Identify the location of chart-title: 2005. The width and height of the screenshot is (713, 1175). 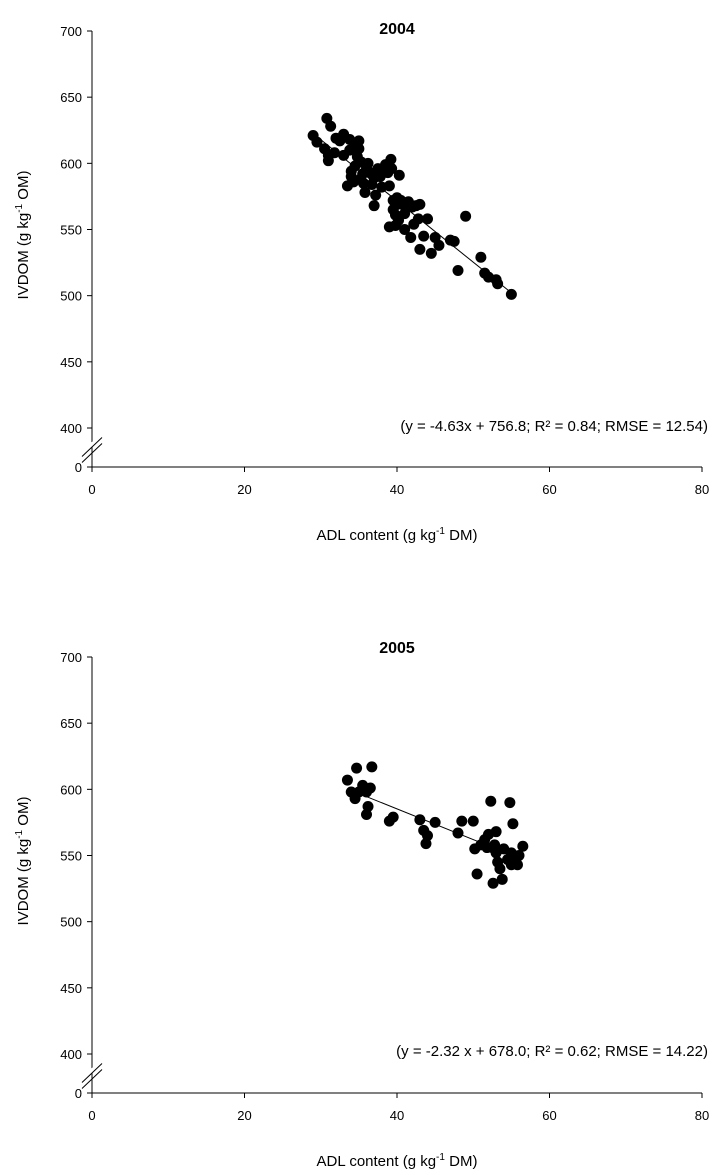
(397, 648).